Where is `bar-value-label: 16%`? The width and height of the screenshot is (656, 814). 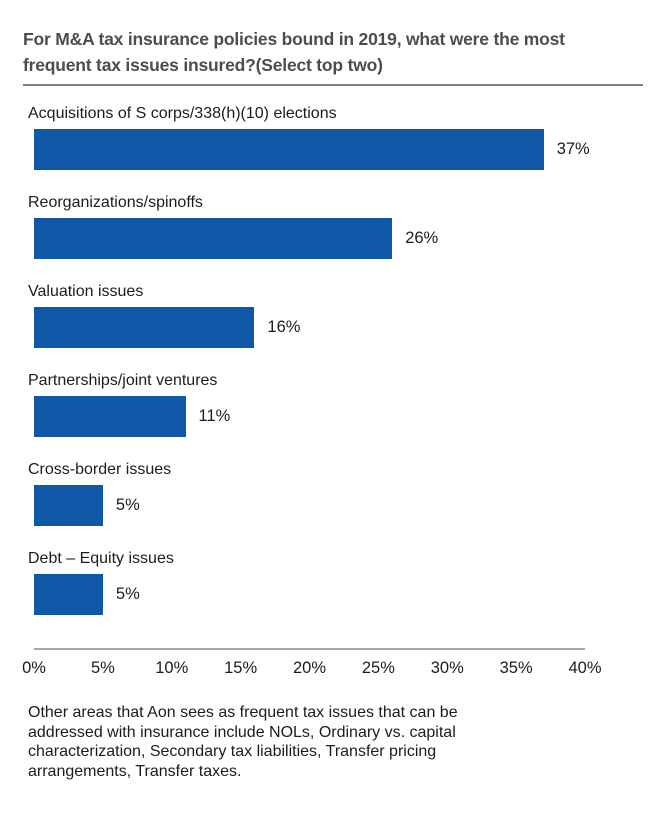 bar-value-label: 16% is located at coordinates (284, 327).